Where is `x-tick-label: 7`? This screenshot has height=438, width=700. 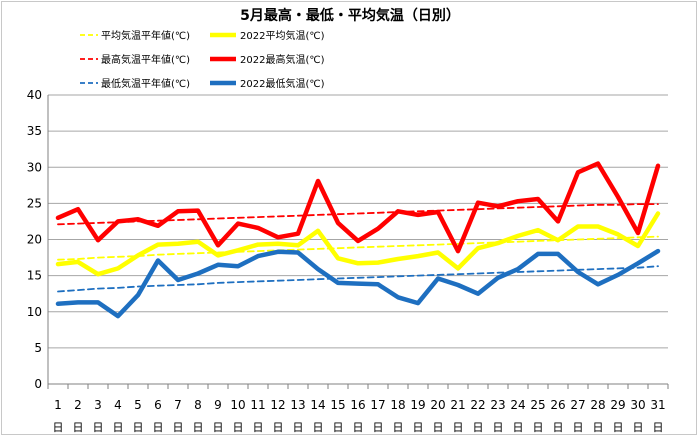 x-tick-label: 7 is located at coordinates (178, 405).